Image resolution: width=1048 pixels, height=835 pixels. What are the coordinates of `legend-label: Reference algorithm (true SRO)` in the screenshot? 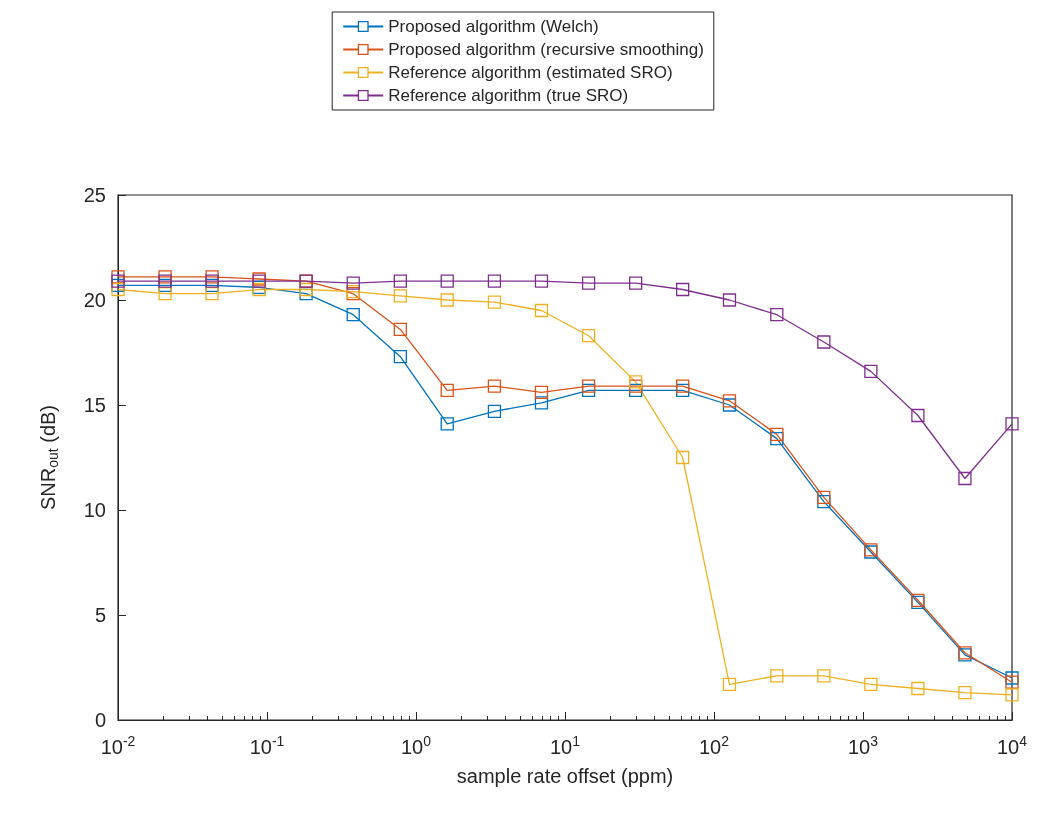 It's located at (508, 95).